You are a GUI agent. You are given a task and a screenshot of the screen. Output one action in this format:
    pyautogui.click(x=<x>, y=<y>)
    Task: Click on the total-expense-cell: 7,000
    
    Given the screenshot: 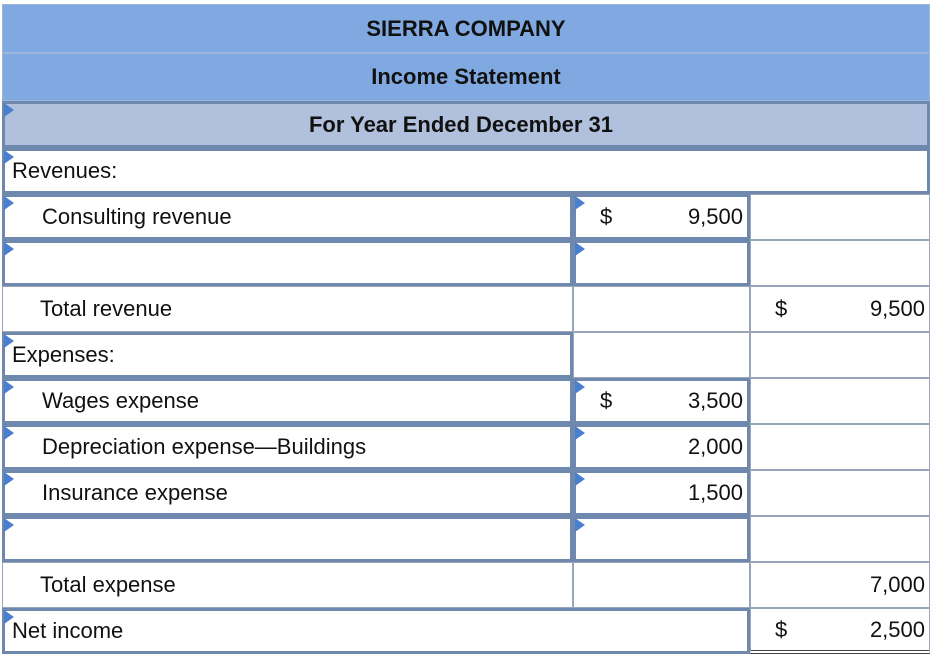 What is the action you would take?
    pyautogui.click(x=840, y=585)
    